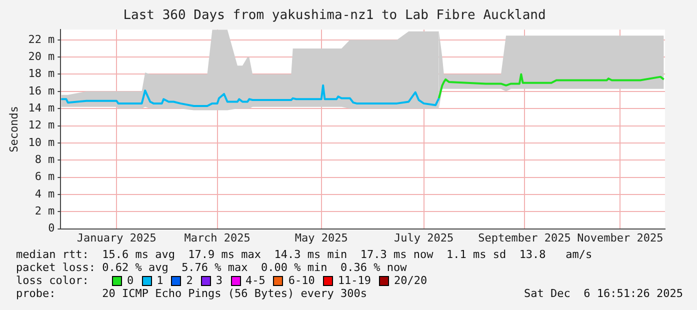  Describe the element at coordinates (53, 280) in the screenshot. I see `legend-title: loss color:` at that location.